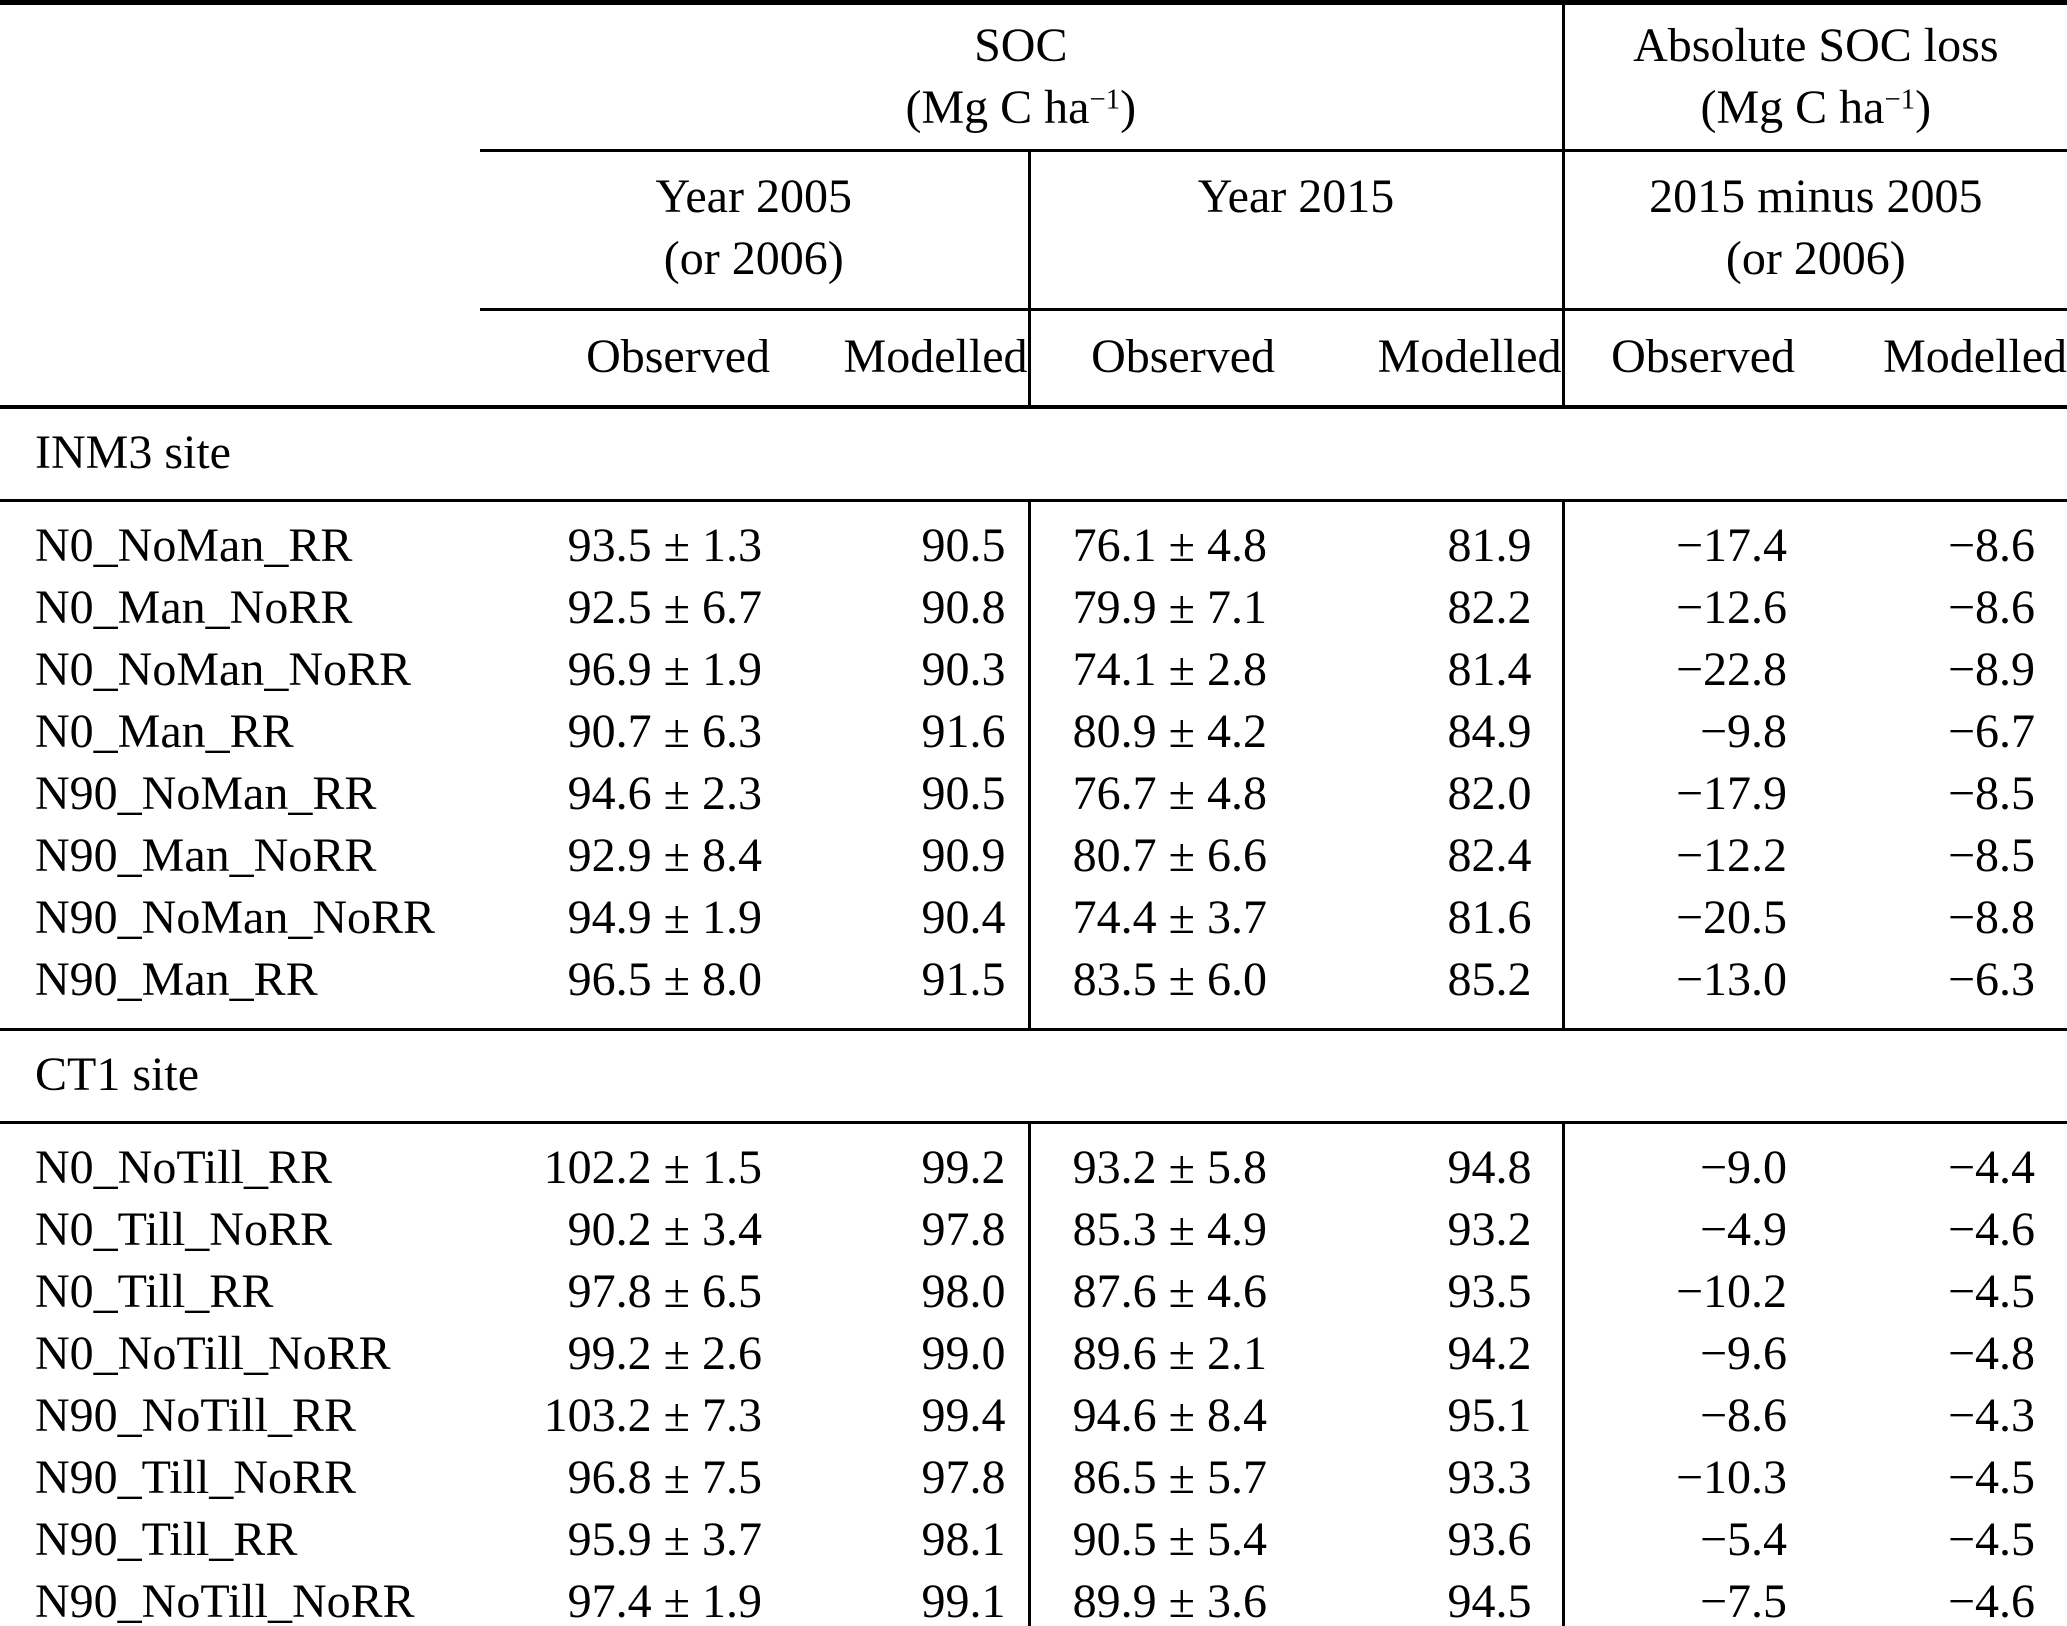 This screenshot has width=2067, height=1626. What do you see at coordinates (1295, 230) in the screenshot?
I see `subheader-year-2015: Year 2015` at bounding box center [1295, 230].